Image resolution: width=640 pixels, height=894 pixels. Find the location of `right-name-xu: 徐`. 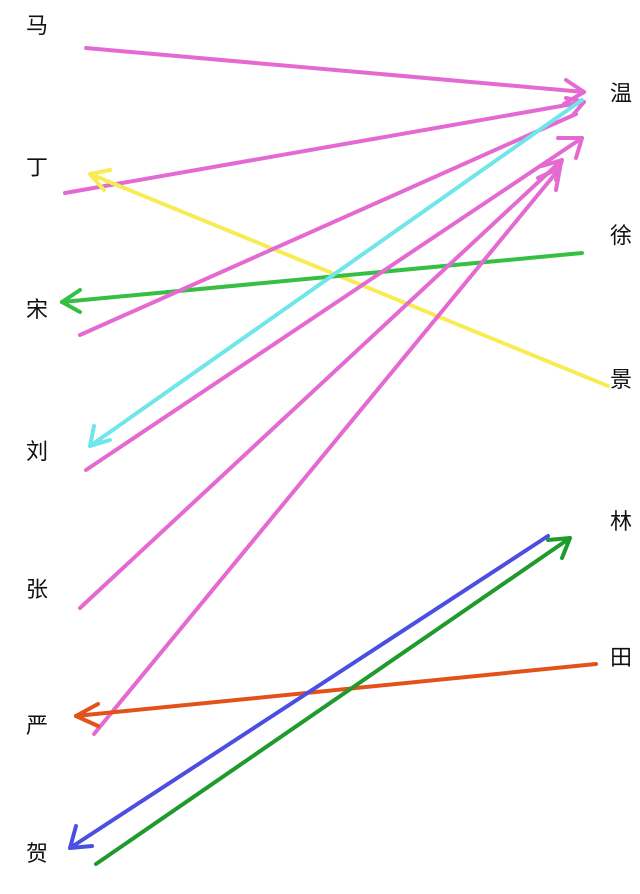

right-name-xu: 徐 is located at coordinates (620, 236).